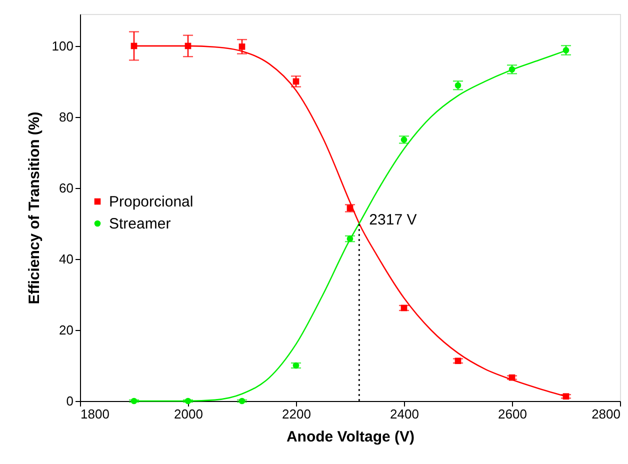 The width and height of the screenshot is (628, 464). What do you see at coordinates (188, 414) in the screenshot?
I see `x-tick-label: 2000` at bounding box center [188, 414].